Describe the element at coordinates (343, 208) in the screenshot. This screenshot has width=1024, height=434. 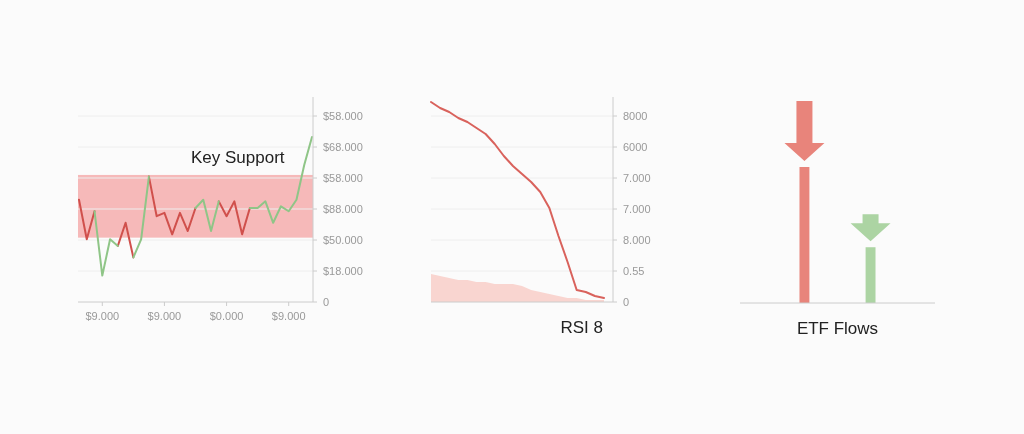
I see `text: $88.000` at that location.